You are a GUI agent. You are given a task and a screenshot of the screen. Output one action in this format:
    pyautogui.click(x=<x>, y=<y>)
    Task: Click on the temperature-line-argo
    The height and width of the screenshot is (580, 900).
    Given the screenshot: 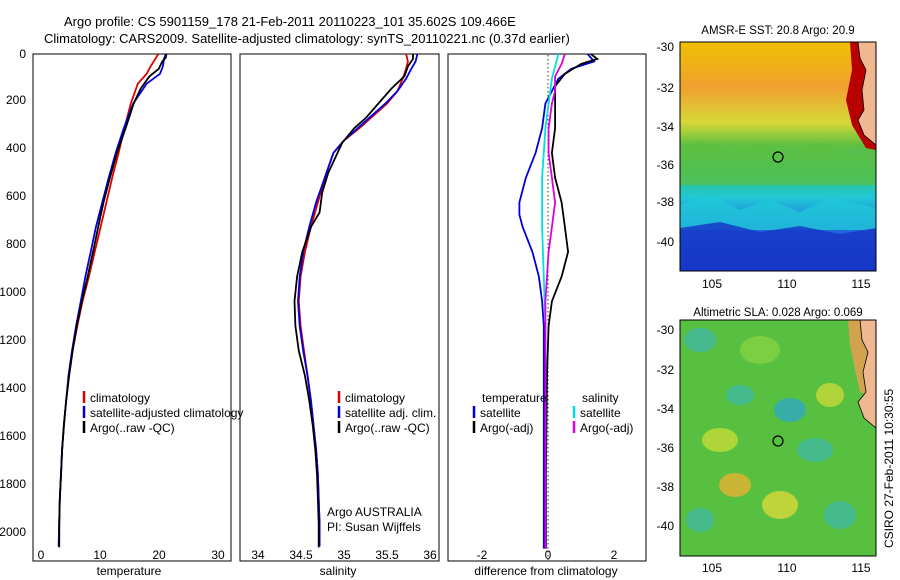 What is the action you would take?
    pyautogui.click(x=113, y=301)
    